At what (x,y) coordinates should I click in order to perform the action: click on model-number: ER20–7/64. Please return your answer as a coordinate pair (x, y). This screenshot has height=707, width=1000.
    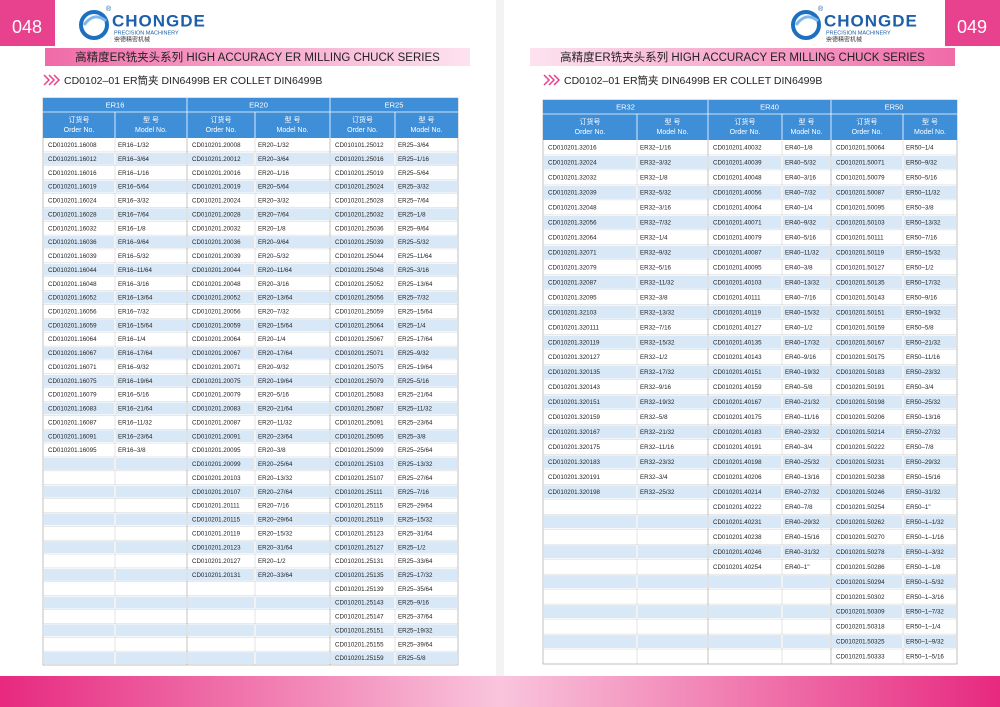
    Looking at the image, I should click on (274, 214).